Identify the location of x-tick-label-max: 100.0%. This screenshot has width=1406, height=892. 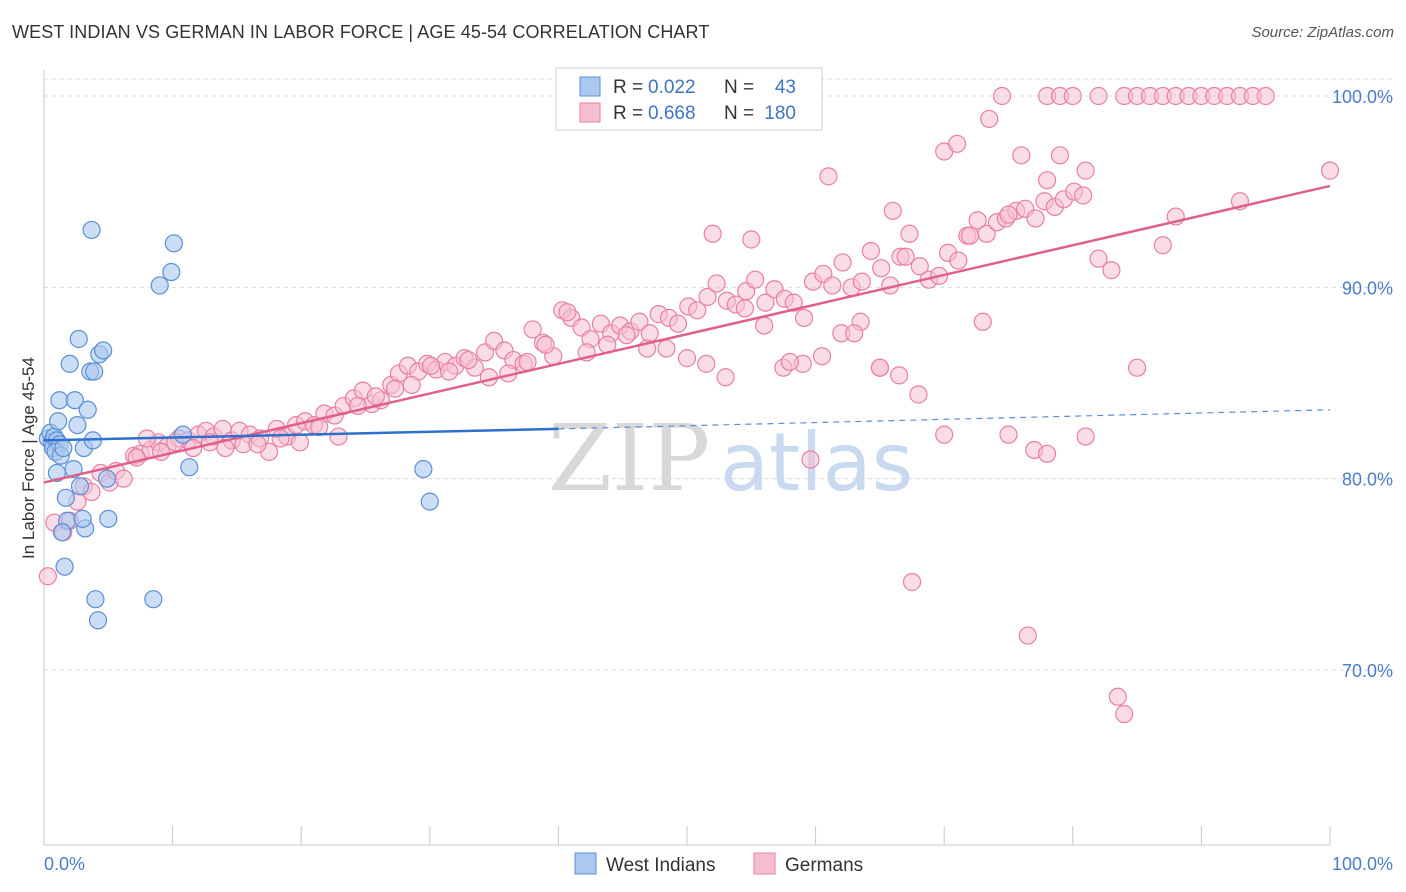
(1362, 864).